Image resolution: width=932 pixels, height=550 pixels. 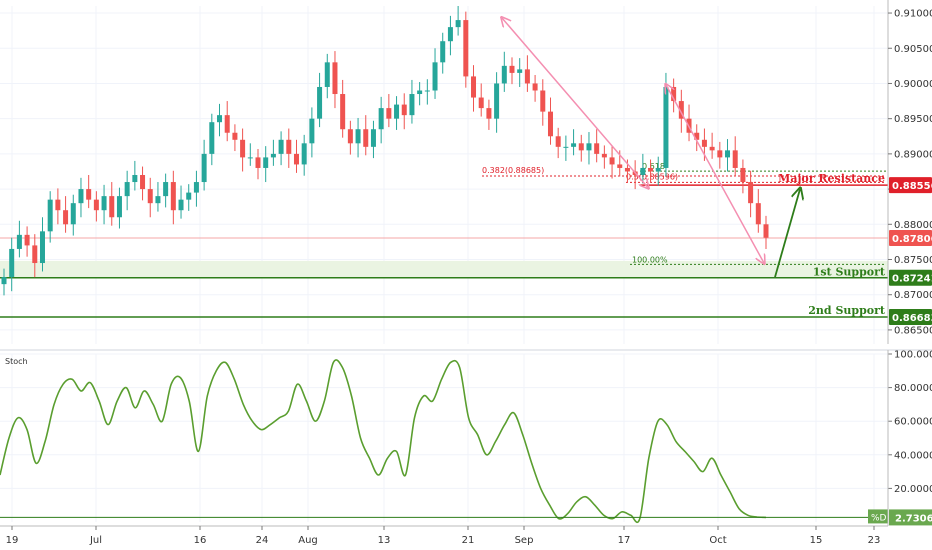 What do you see at coordinates (12, 540) in the screenshot?
I see `date-tick-label: 19` at bounding box center [12, 540].